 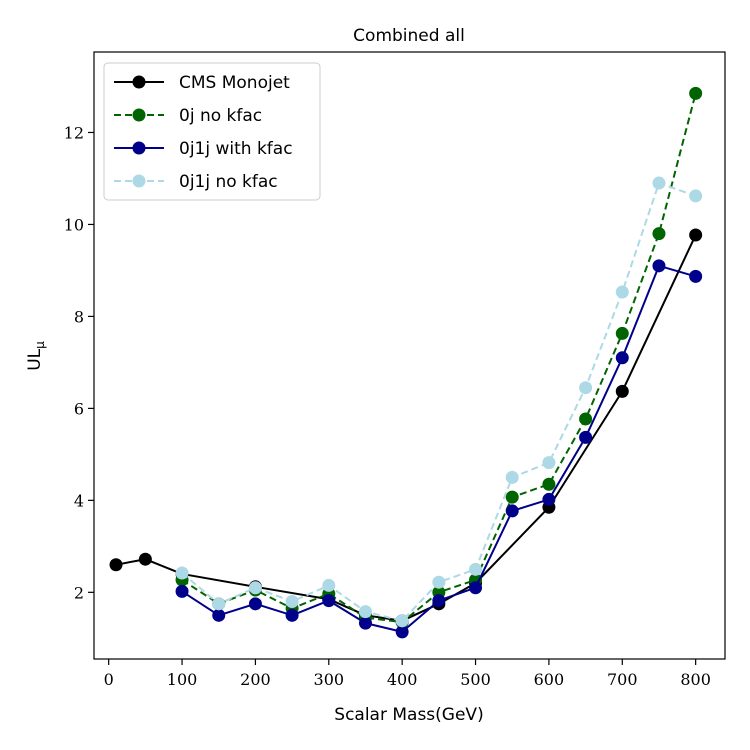 What do you see at coordinates (549, 679) in the screenshot?
I see `x-tick-label: 600` at bounding box center [549, 679].